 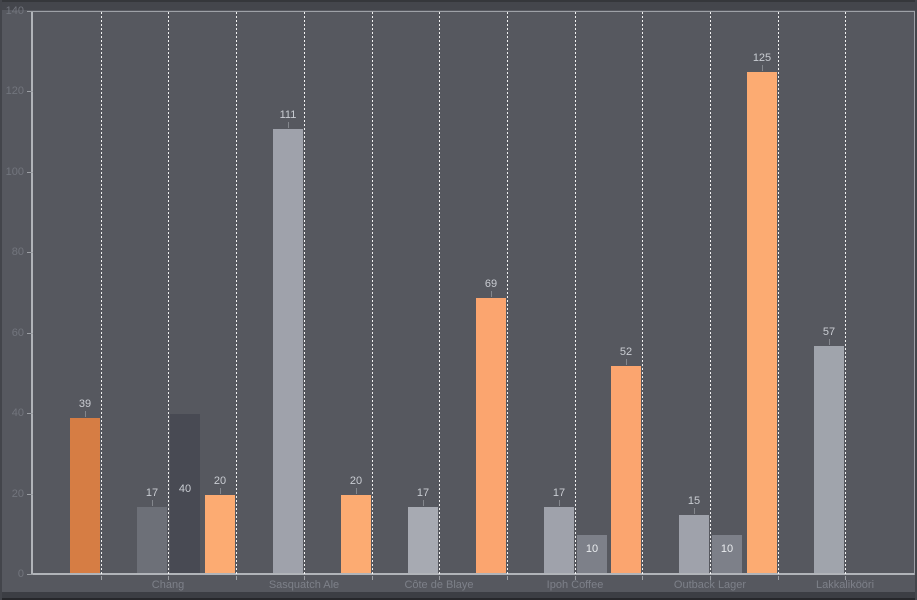 I want to click on bar-value-label: 125, so click(x=762, y=58).